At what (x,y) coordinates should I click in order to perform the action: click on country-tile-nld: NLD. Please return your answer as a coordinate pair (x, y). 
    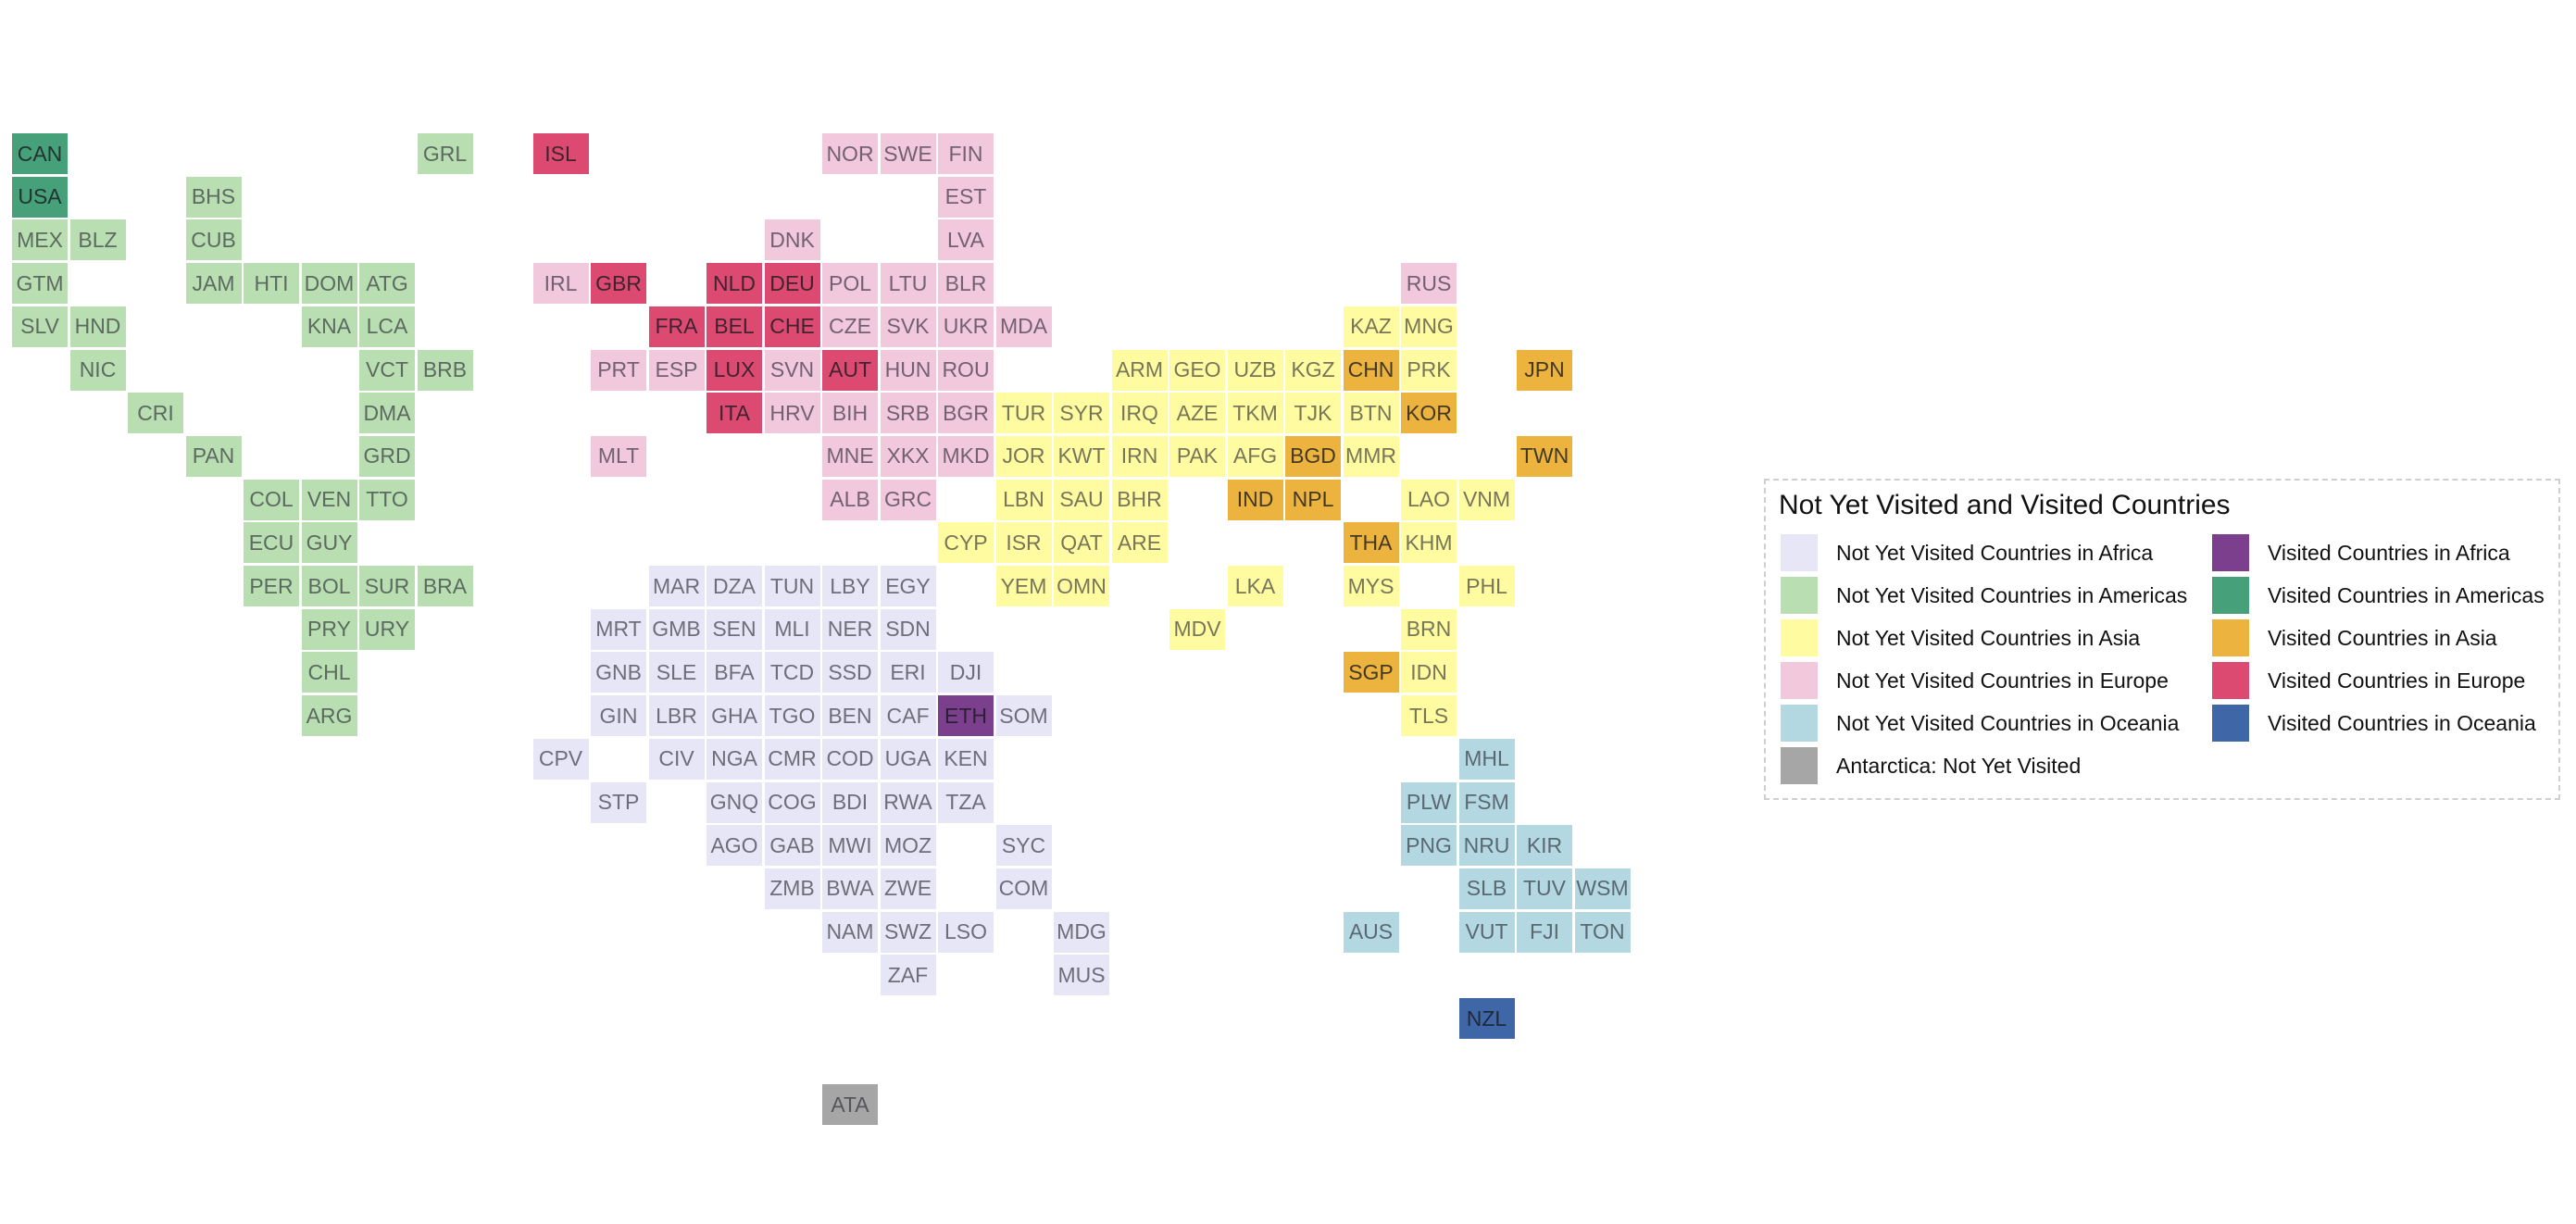
    Looking at the image, I should click on (734, 284).